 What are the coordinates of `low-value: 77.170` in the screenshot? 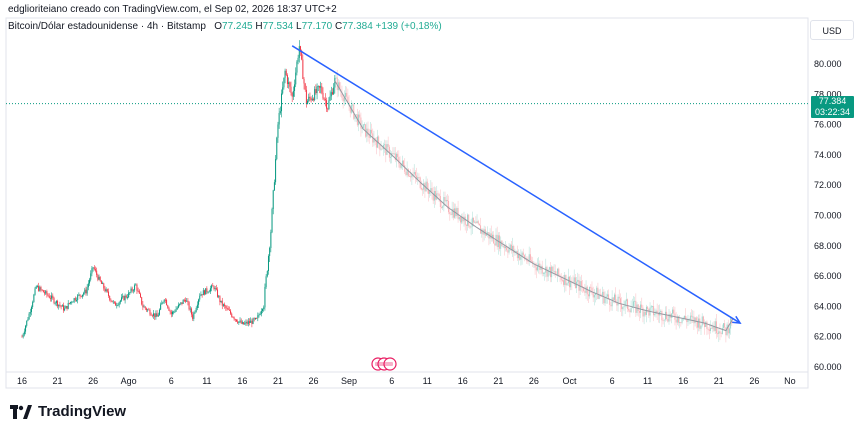 It's located at (317, 26).